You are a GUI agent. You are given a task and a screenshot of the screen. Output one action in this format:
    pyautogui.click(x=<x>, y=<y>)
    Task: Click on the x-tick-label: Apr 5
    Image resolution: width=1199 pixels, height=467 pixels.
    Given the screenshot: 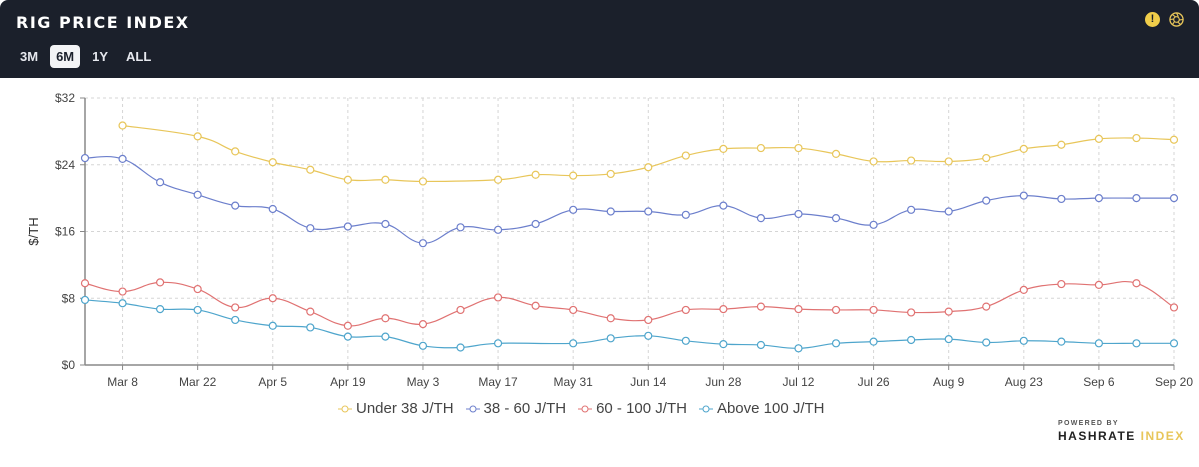 What is the action you would take?
    pyautogui.click(x=272, y=382)
    